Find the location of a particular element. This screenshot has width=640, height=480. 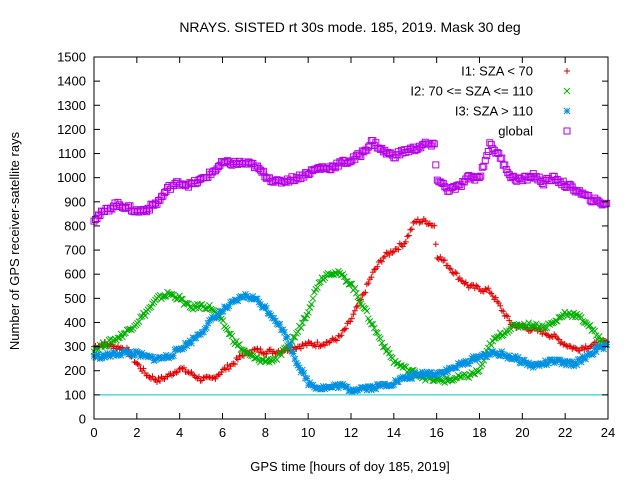

x-tick-label: 10 is located at coordinates (308, 432).